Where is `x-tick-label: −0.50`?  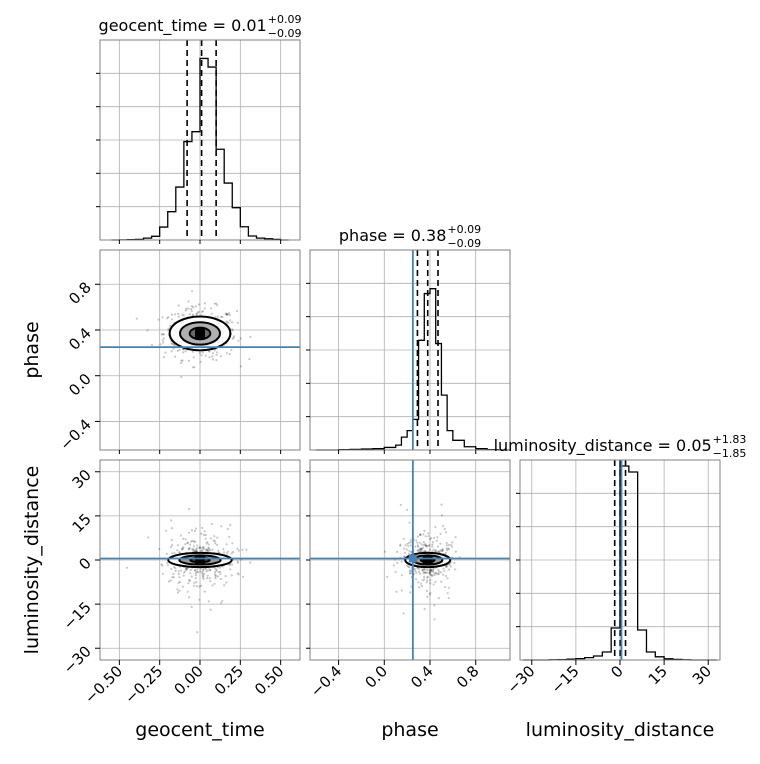 x-tick-label: −0.50 is located at coordinates (103, 684).